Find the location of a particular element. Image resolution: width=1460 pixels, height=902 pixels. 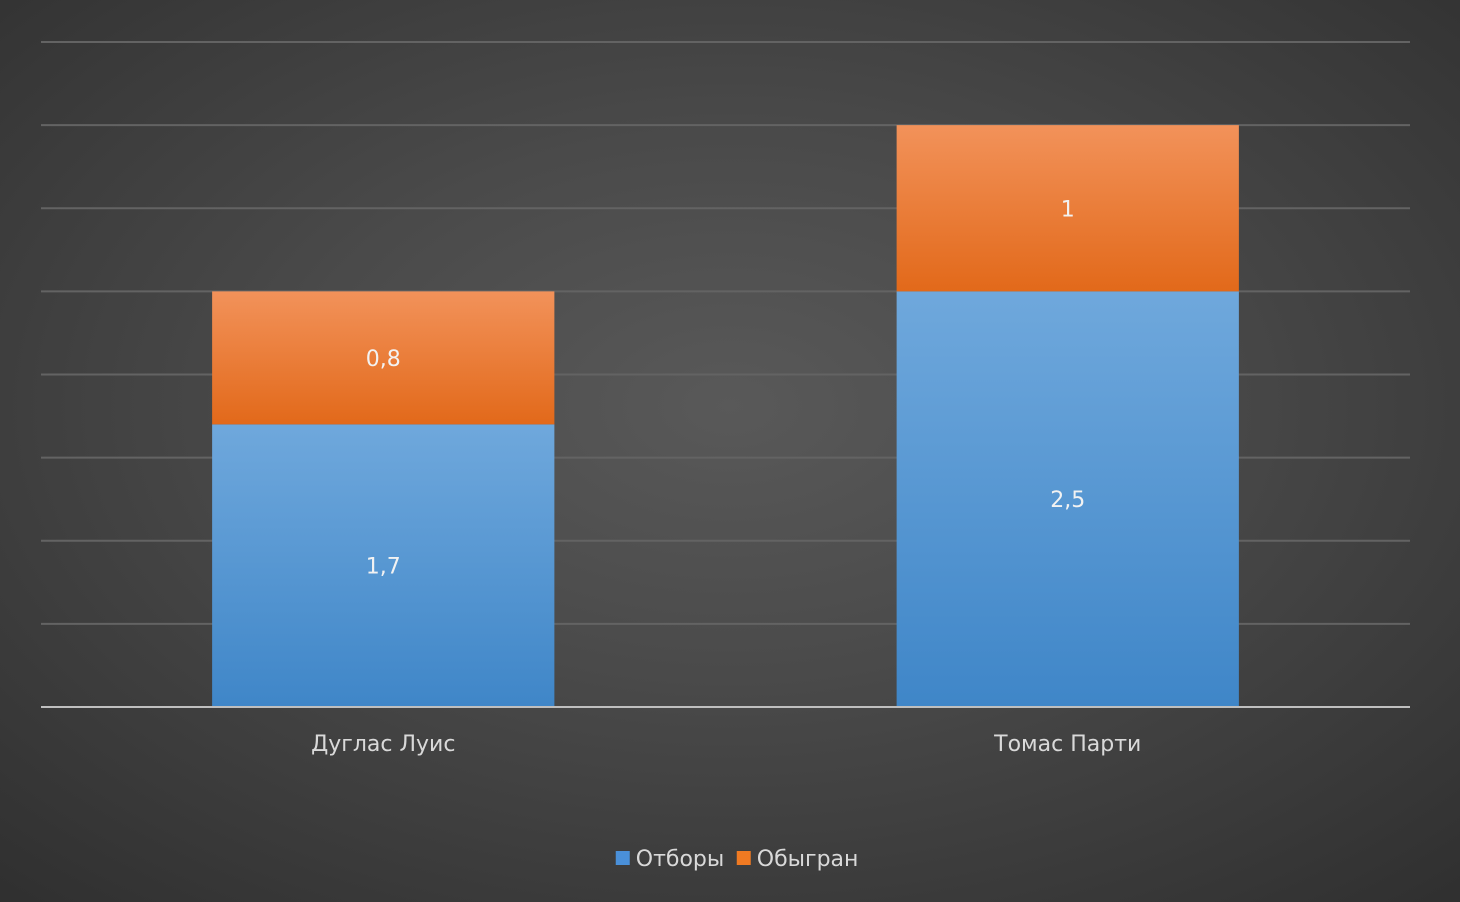

legend: Отборы Обыгран is located at coordinates (737, 859).